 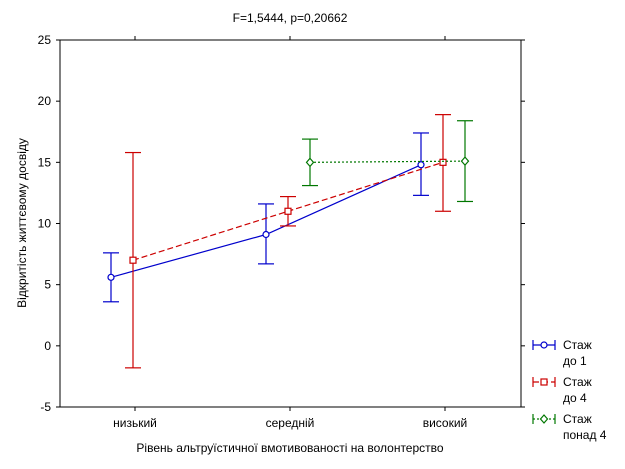 I want to click on series-line, so click(x=387, y=161).